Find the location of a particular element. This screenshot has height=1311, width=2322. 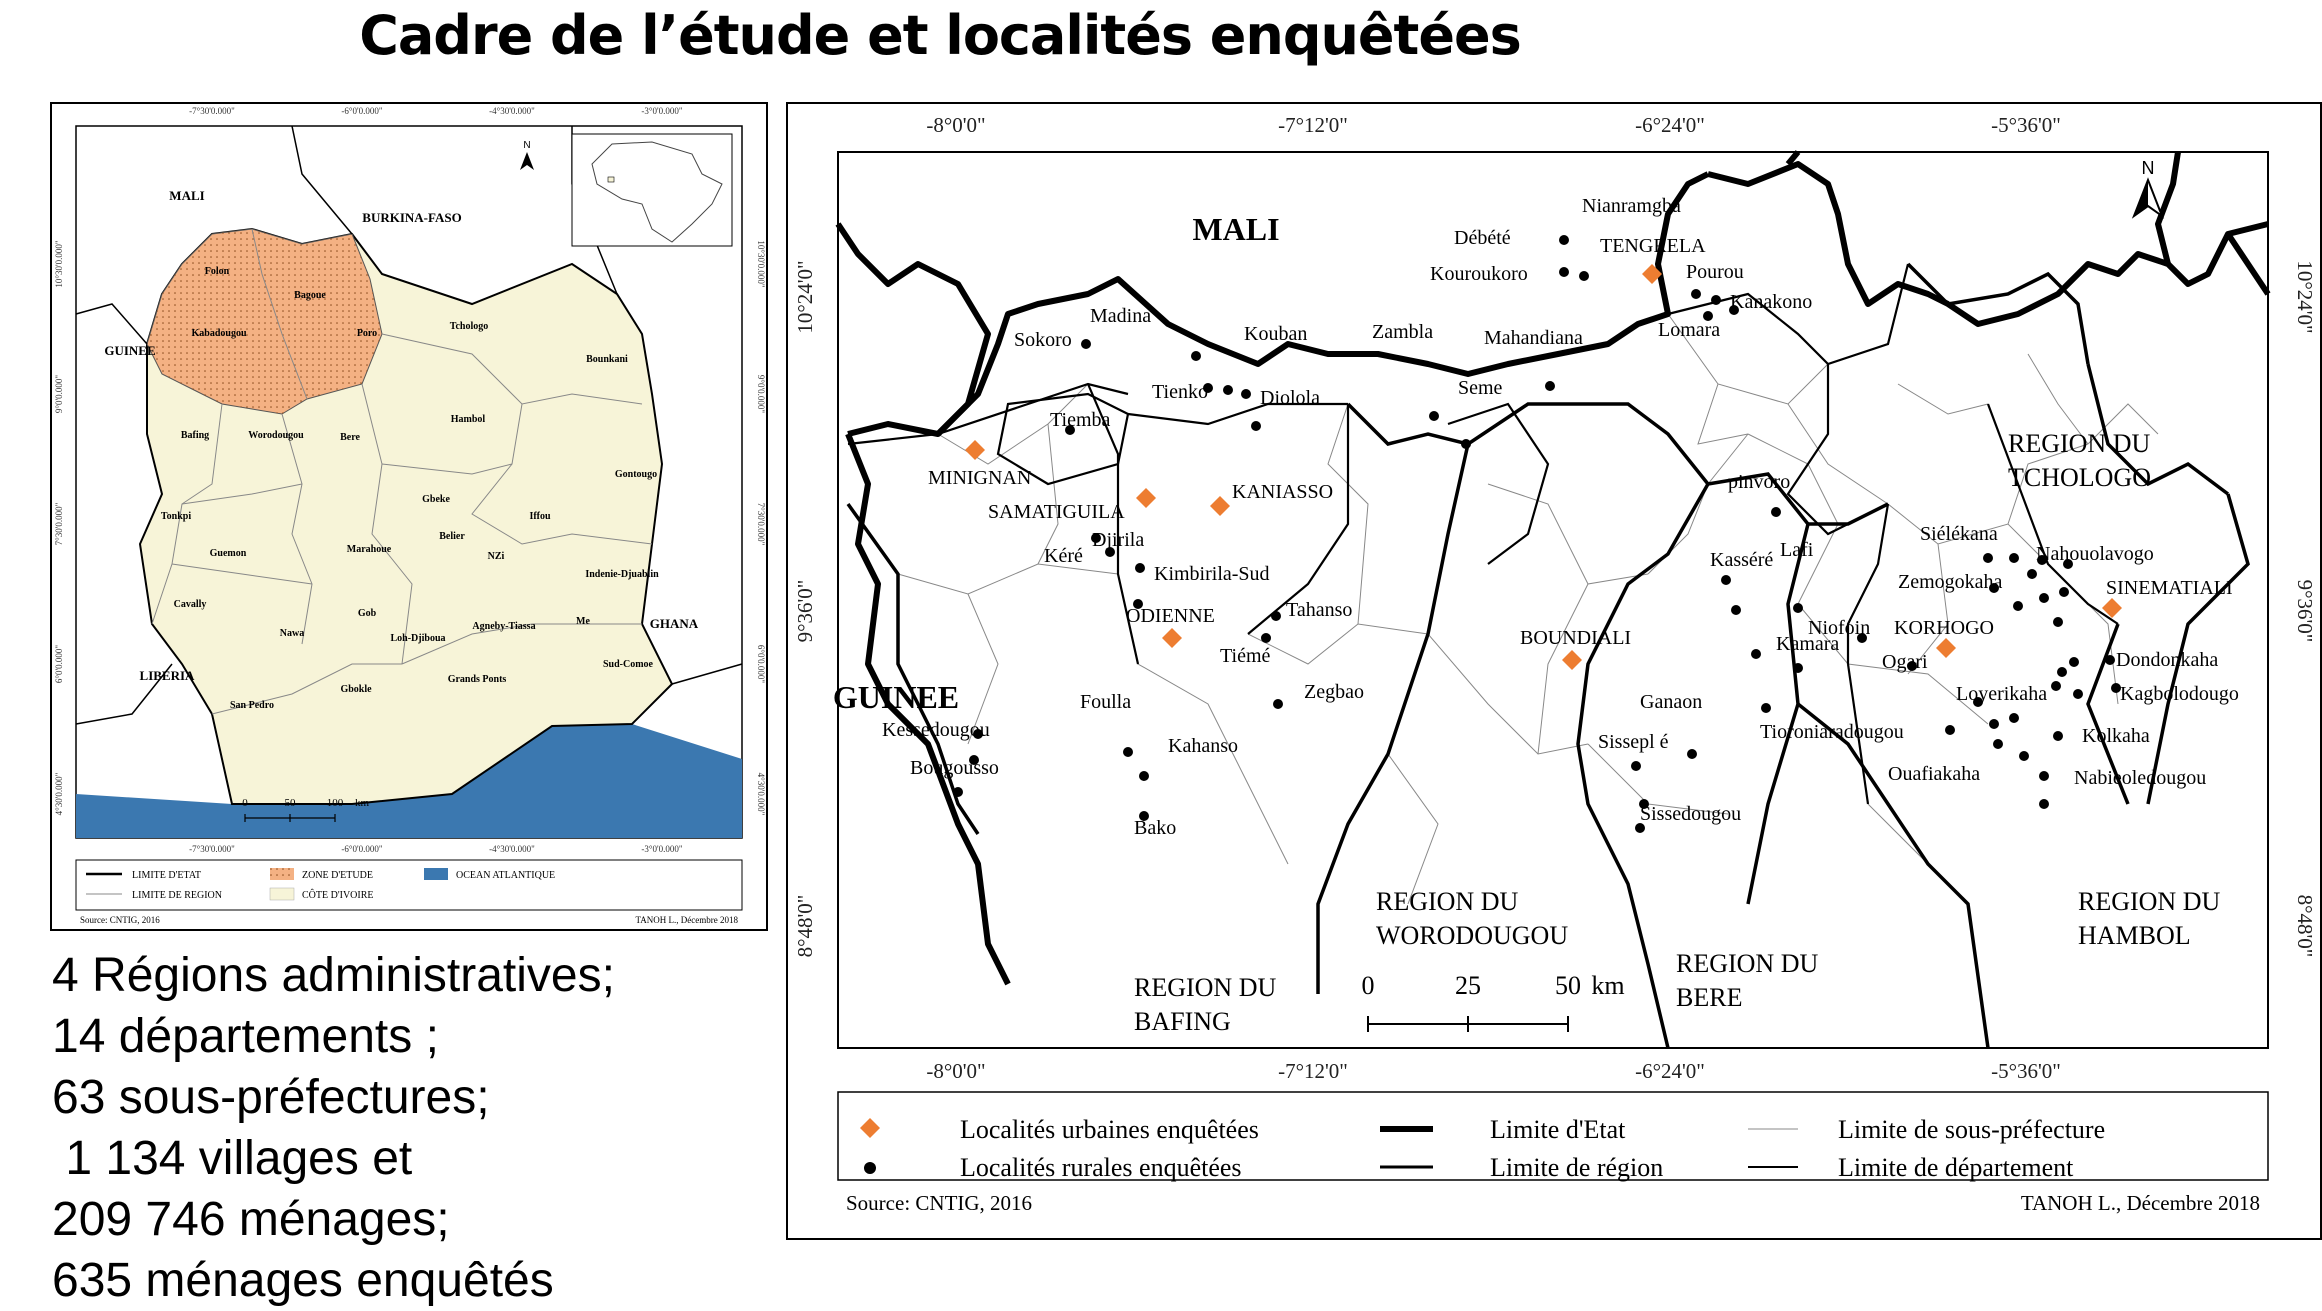

rural-label: Lafi is located at coordinates (1797, 550).